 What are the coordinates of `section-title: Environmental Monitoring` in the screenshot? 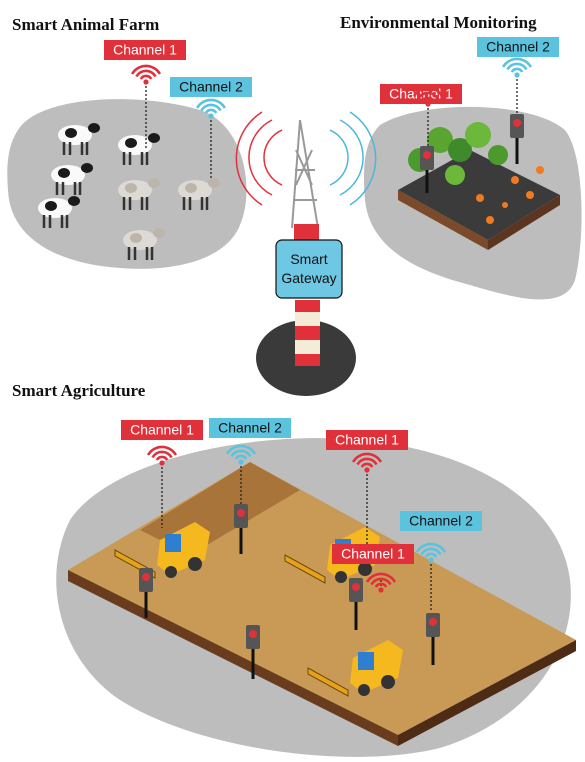 It's located at (438, 22).